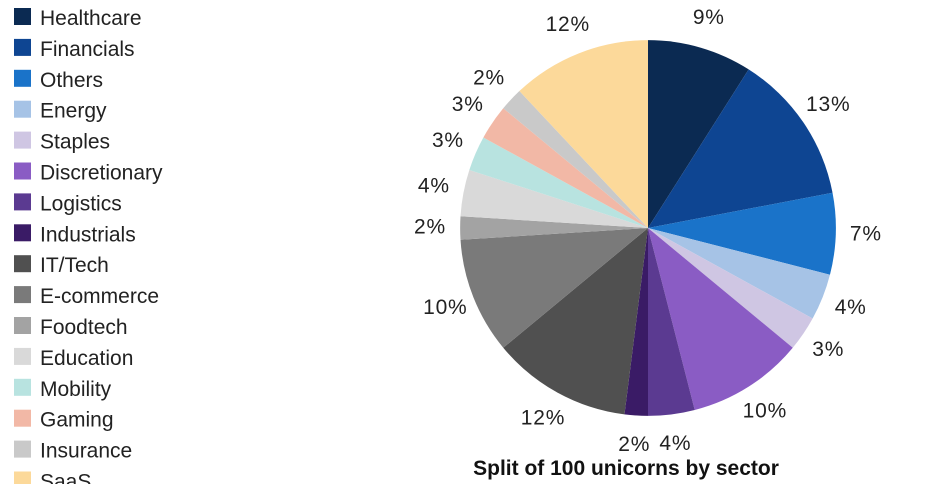 The image size is (952, 484). Describe the element at coordinates (22, 264) in the screenshot. I see `legend-swatch-it-tech` at that location.